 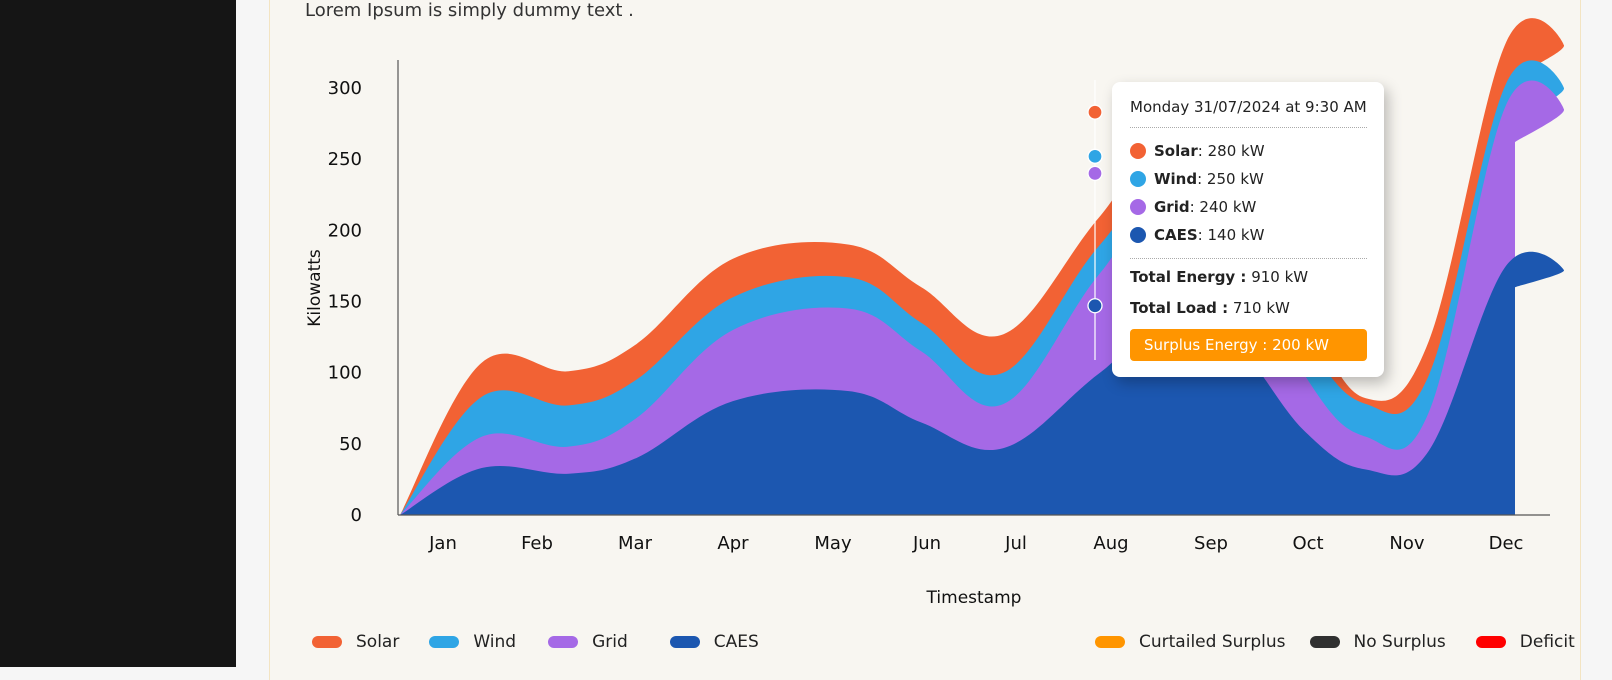 I want to click on legend-item-deficit: Deficit, so click(x=1525, y=642).